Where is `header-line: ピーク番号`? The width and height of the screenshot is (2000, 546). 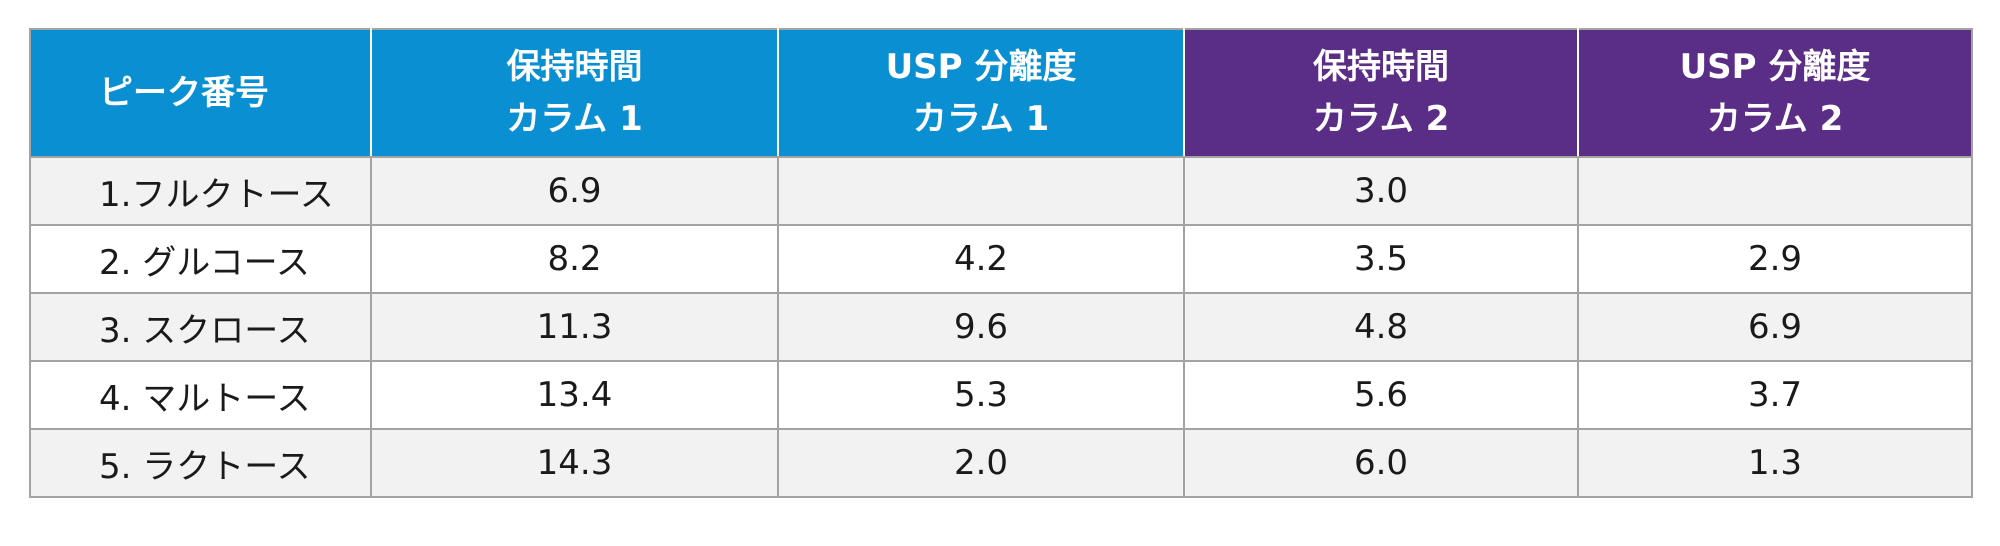
header-line: ピーク番号 is located at coordinates (184, 93).